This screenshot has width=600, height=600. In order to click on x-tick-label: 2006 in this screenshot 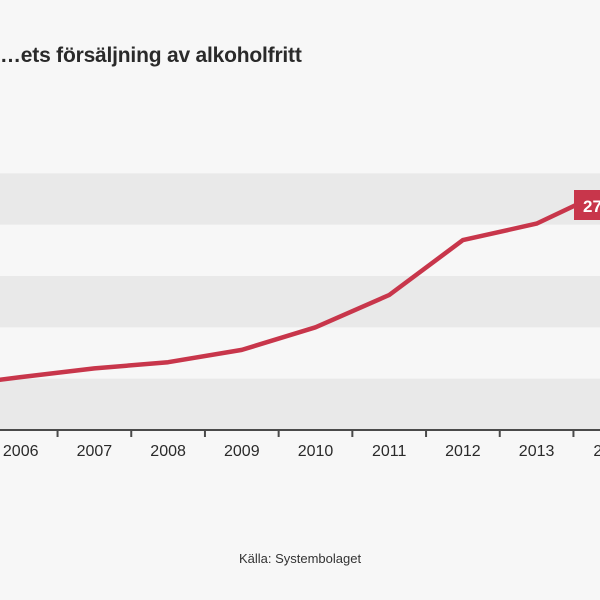, I will do `click(21, 451)`.